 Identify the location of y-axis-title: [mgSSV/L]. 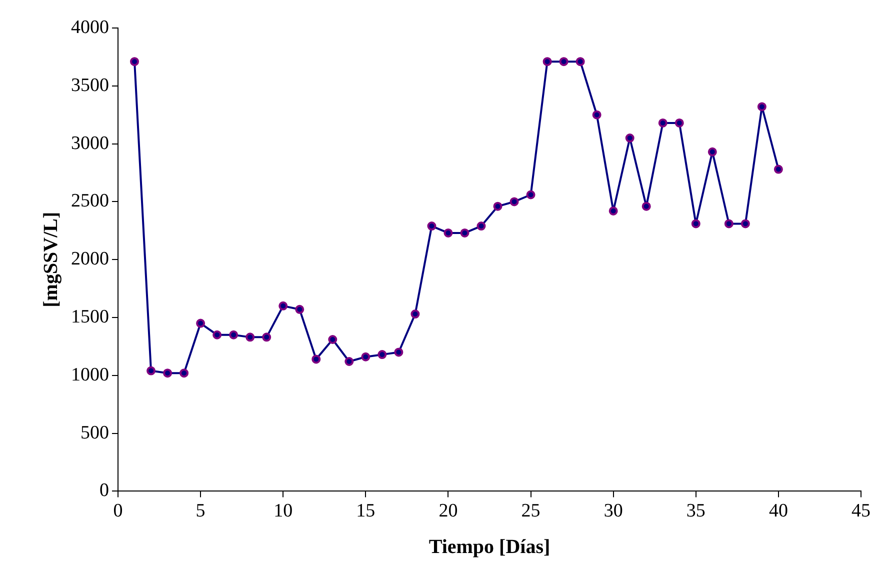
(51, 260).